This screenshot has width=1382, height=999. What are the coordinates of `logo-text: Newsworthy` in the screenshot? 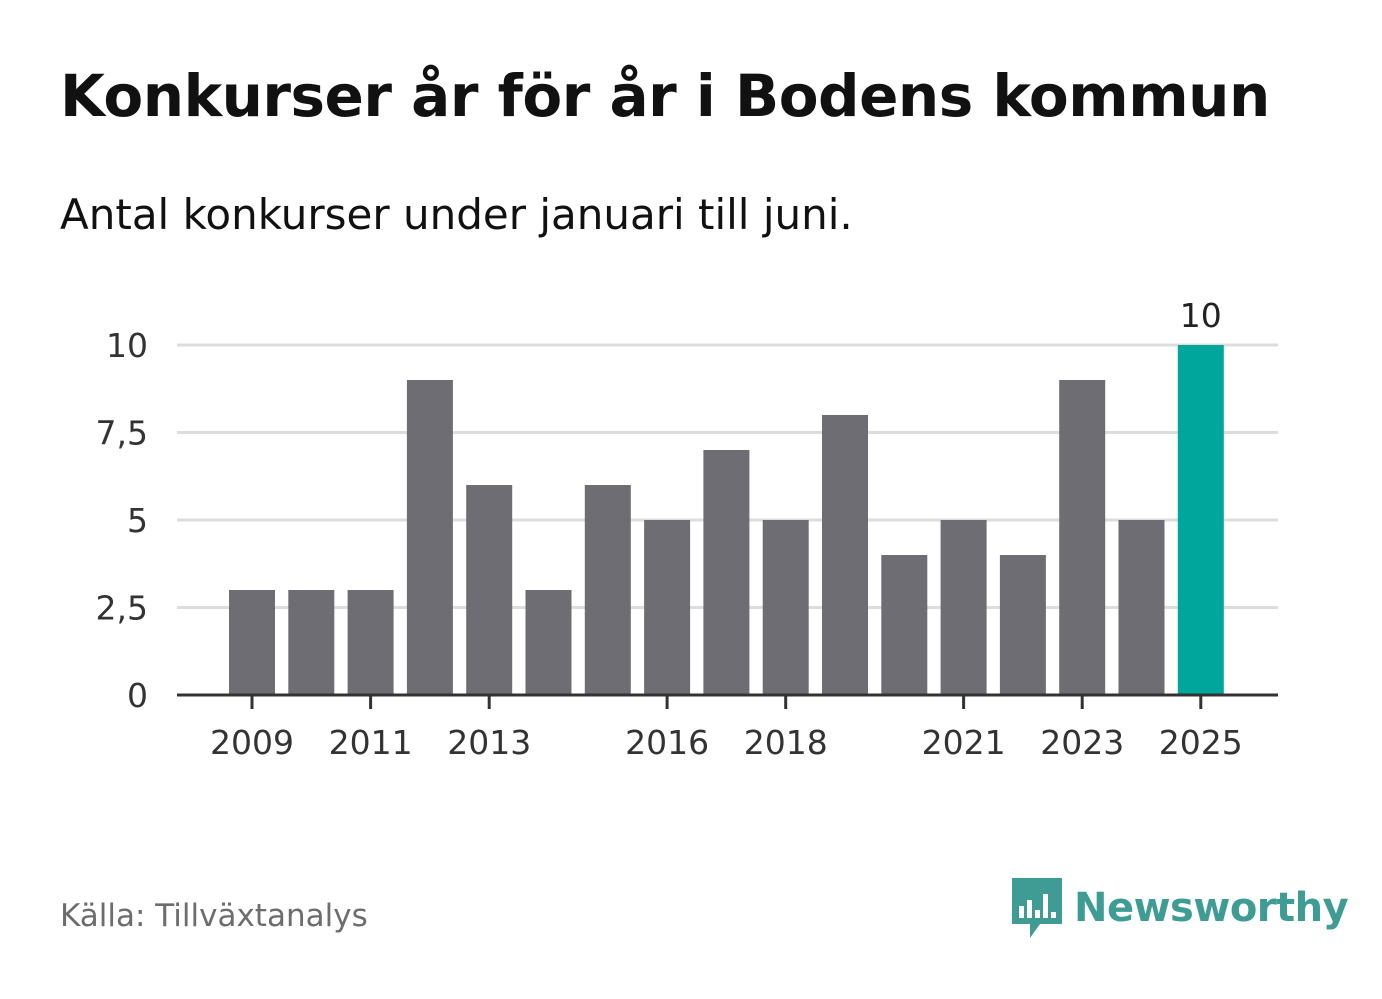 It's located at (1211, 908).